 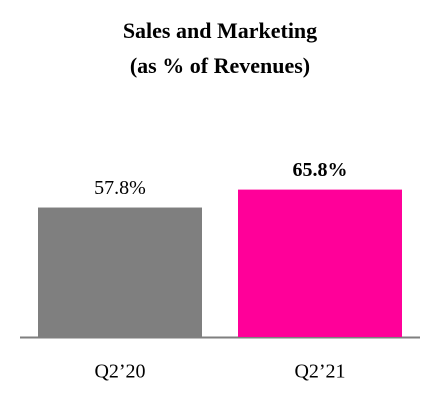 I want to click on value-label: 57.8%, so click(x=120, y=188).